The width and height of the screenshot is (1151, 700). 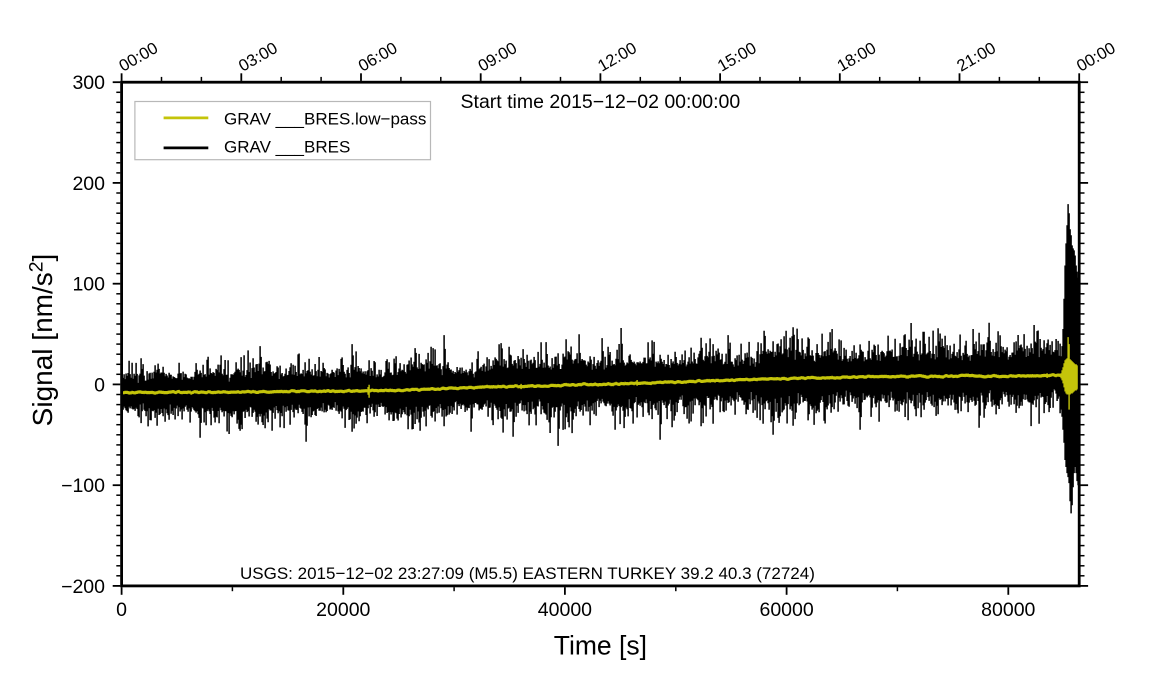 I want to click on svg-text: 40000, so click(x=565, y=610).